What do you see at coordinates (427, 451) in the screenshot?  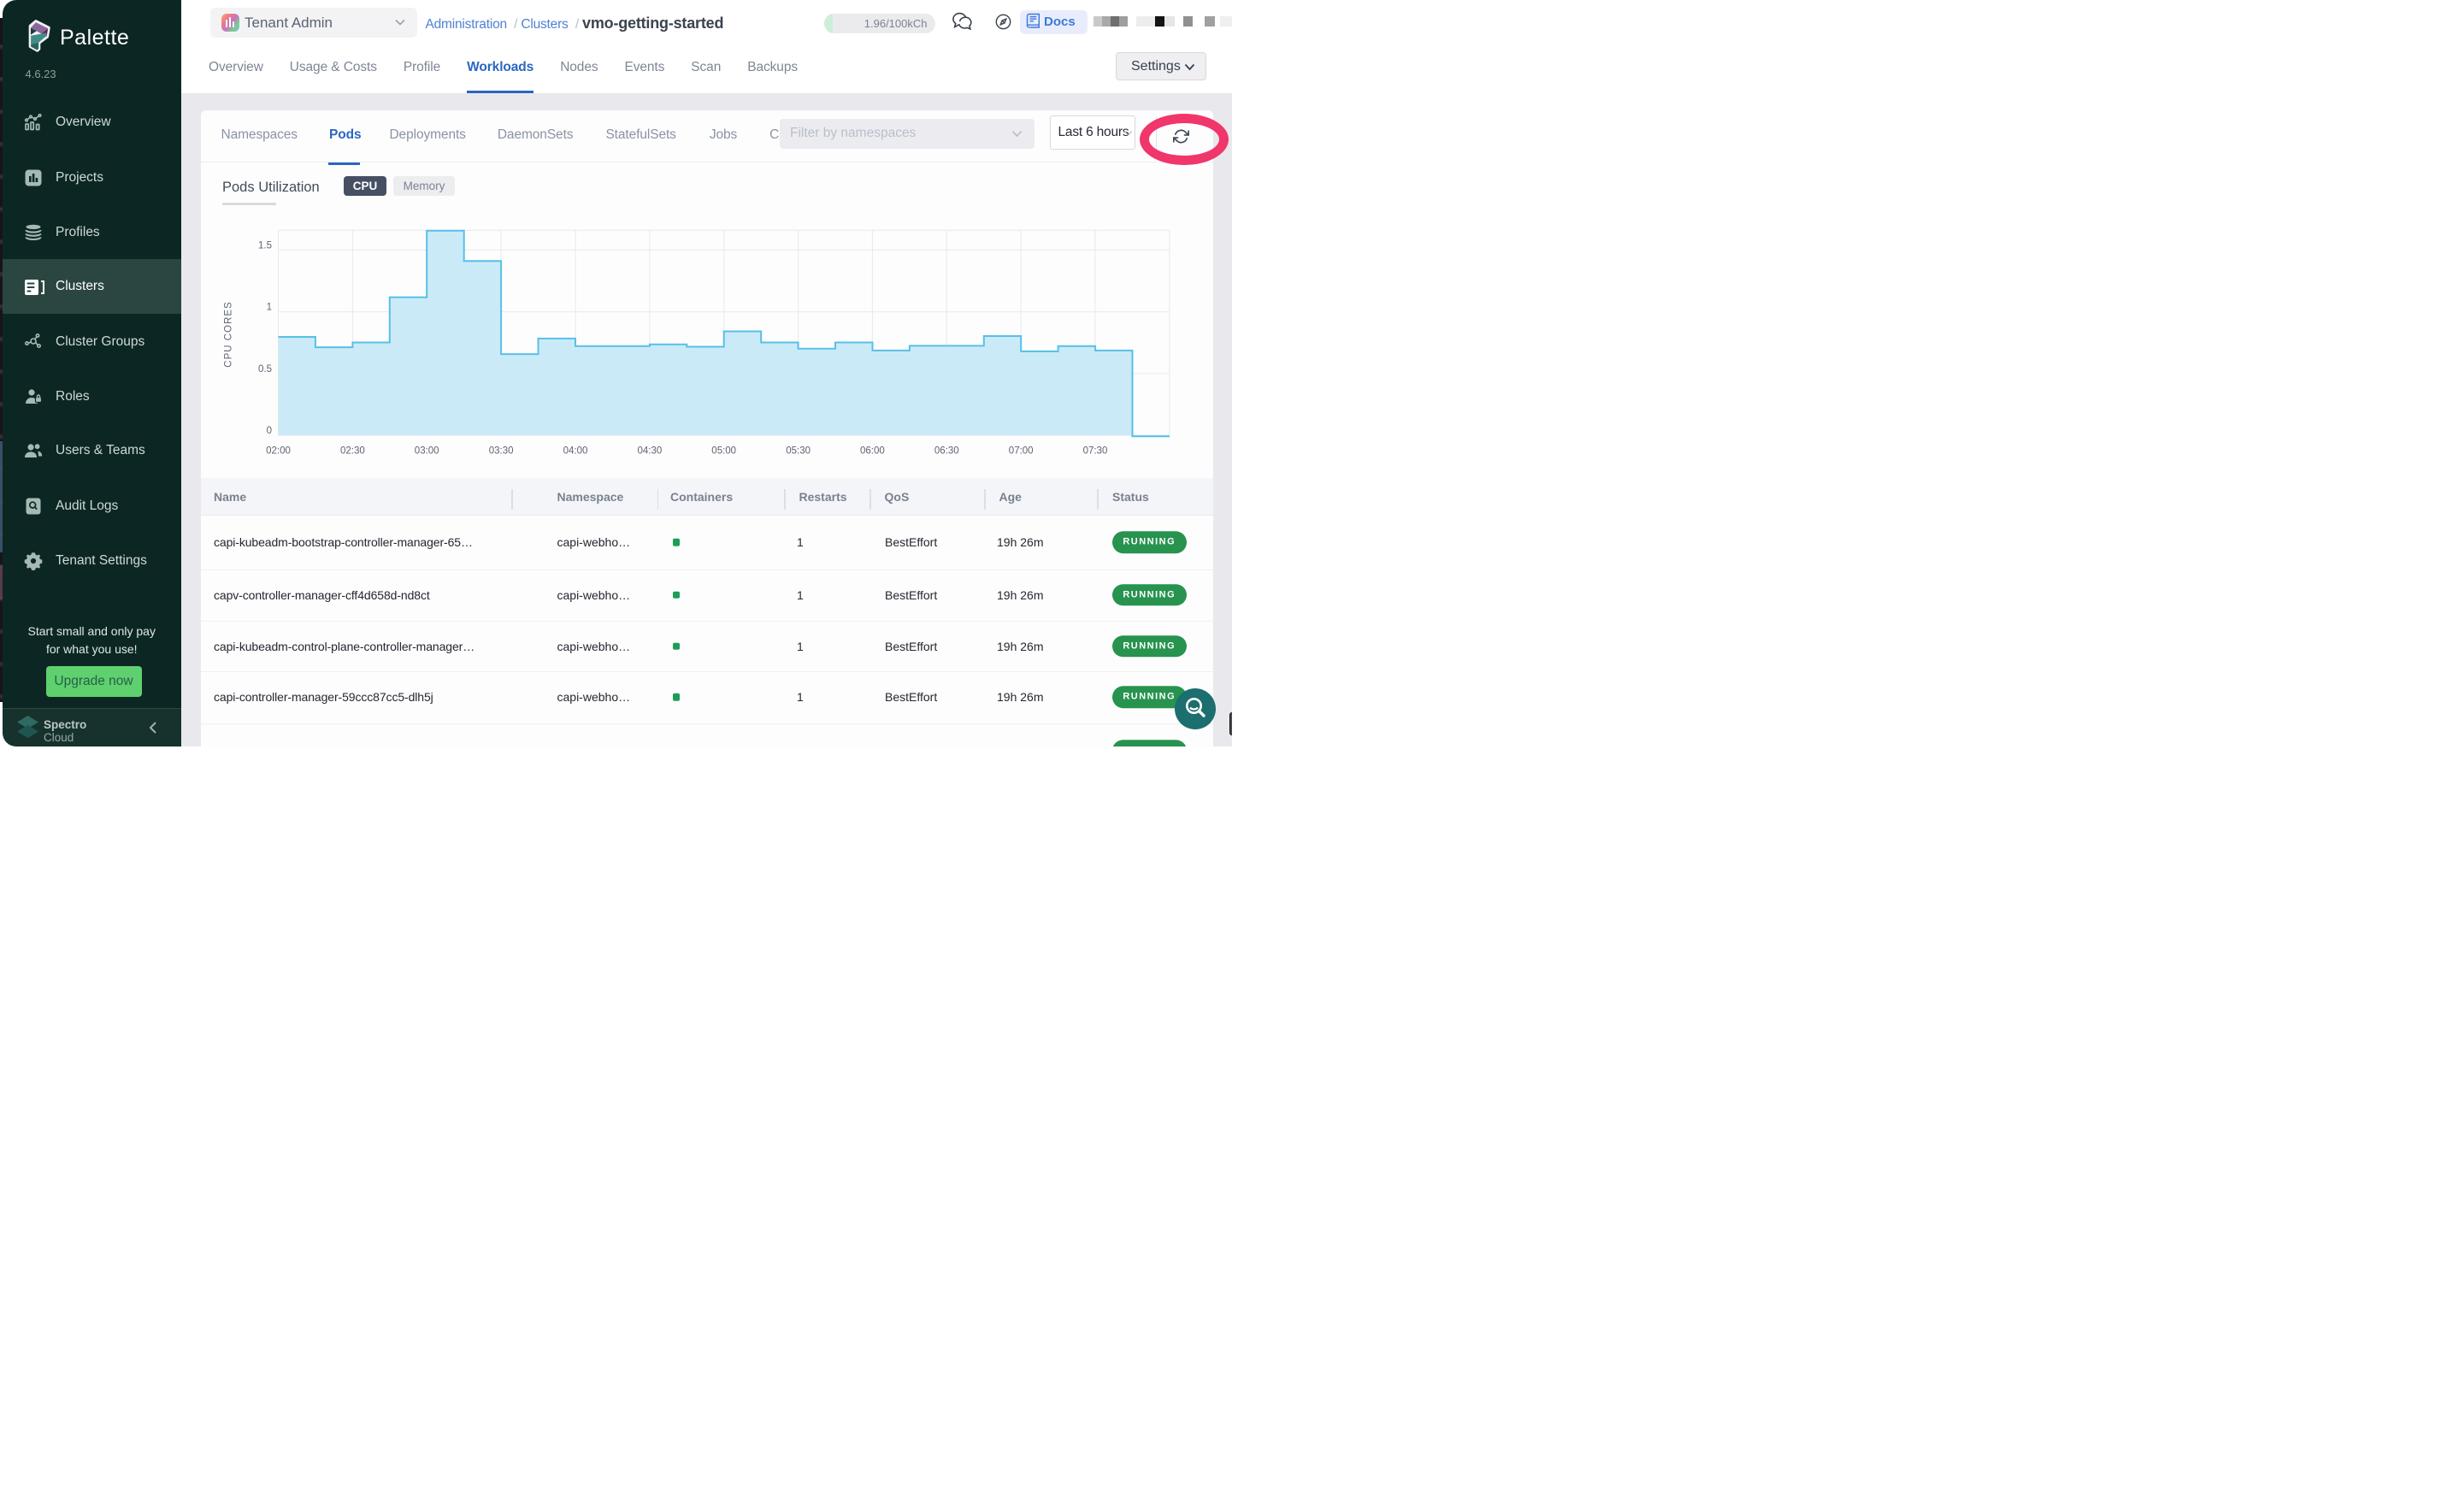 I see `svg-text: 03:00` at bounding box center [427, 451].